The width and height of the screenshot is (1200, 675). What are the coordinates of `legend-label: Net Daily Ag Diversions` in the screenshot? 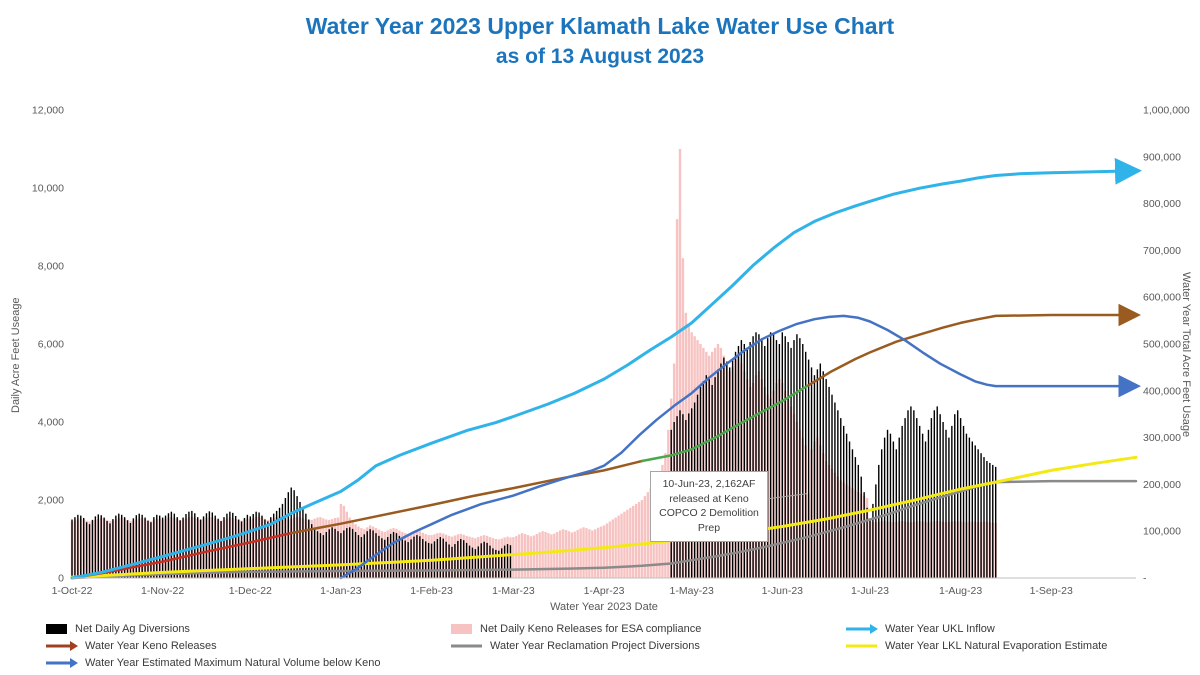 It's located at (132, 629).